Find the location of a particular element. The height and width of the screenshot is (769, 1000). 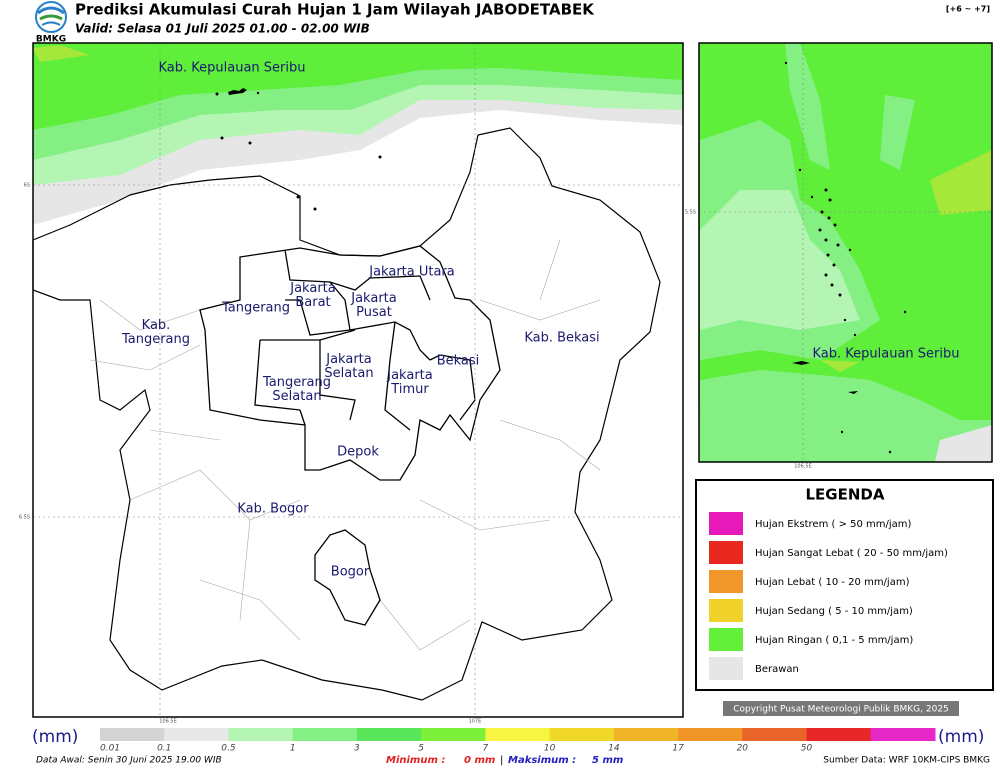

legend-title: LEGENDA is located at coordinates (845, 495).